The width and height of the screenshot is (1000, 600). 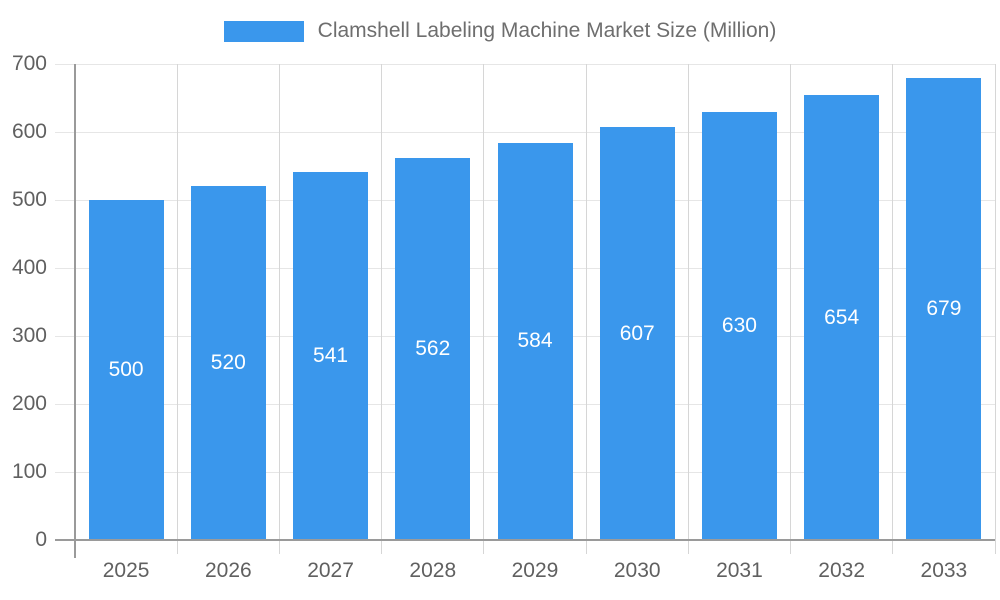 I want to click on y-axis-tick-label: 200, so click(x=29, y=403).